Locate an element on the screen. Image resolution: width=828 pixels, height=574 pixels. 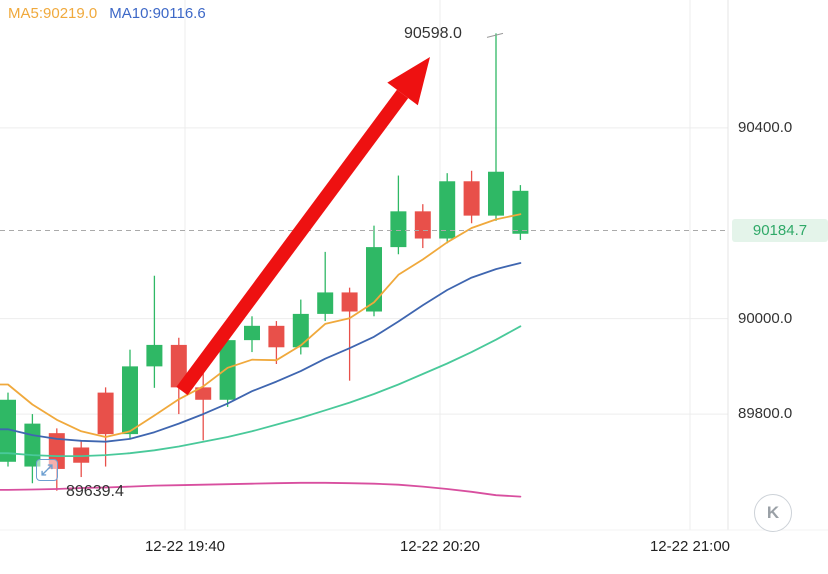
x-axis-label: 12-22 19:40 is located at coordinates (185, 546).